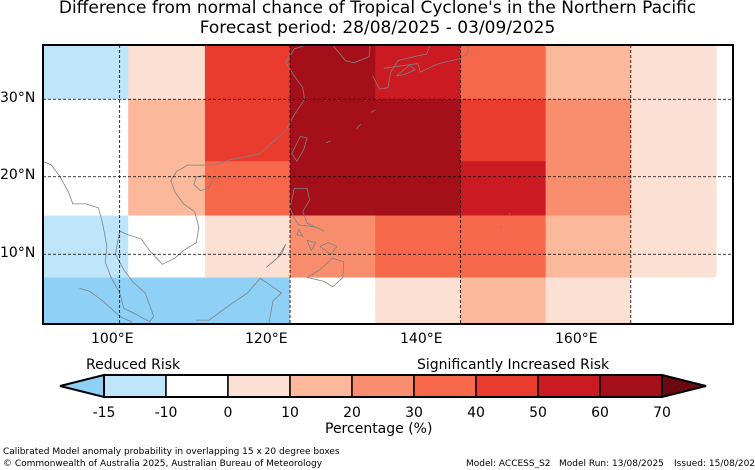 The width and height of the screenshot is (755, 470). Describe the element at coordinates (112, 339) in the screenshot. I see `lon-label-100e: 100°E` at that location.